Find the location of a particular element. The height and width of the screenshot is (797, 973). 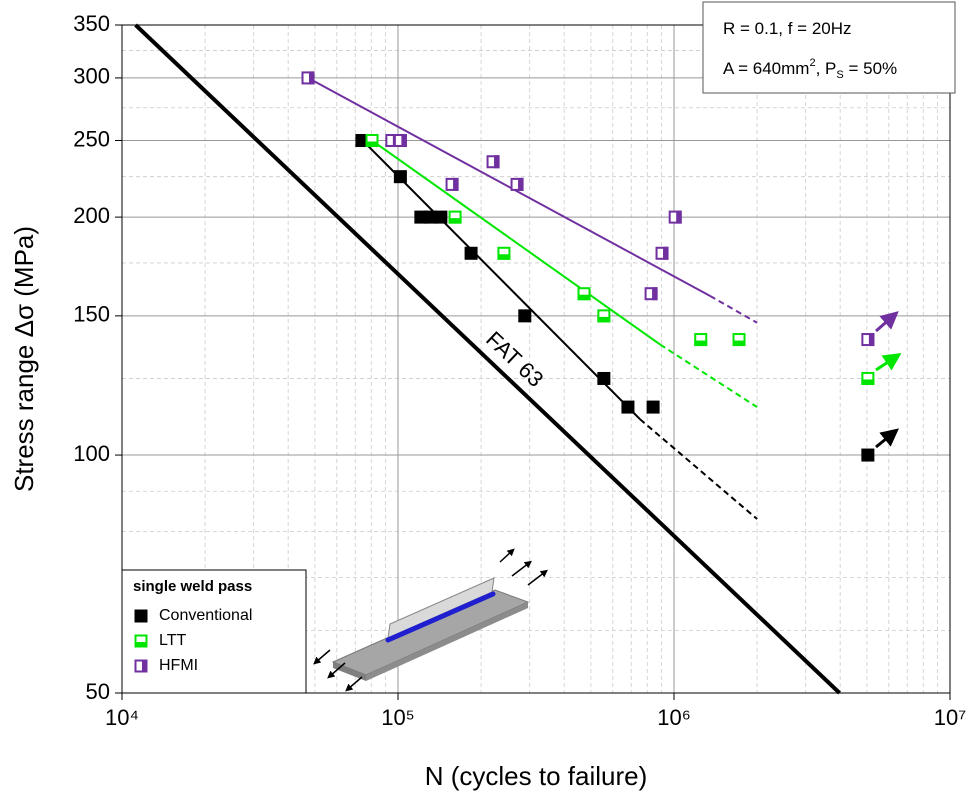

annotation-part: S is located at coordinates (839, 75).